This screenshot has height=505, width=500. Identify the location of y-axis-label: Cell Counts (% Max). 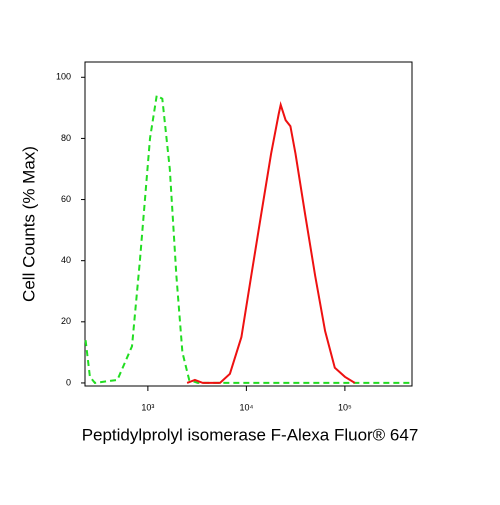
(28, 224).